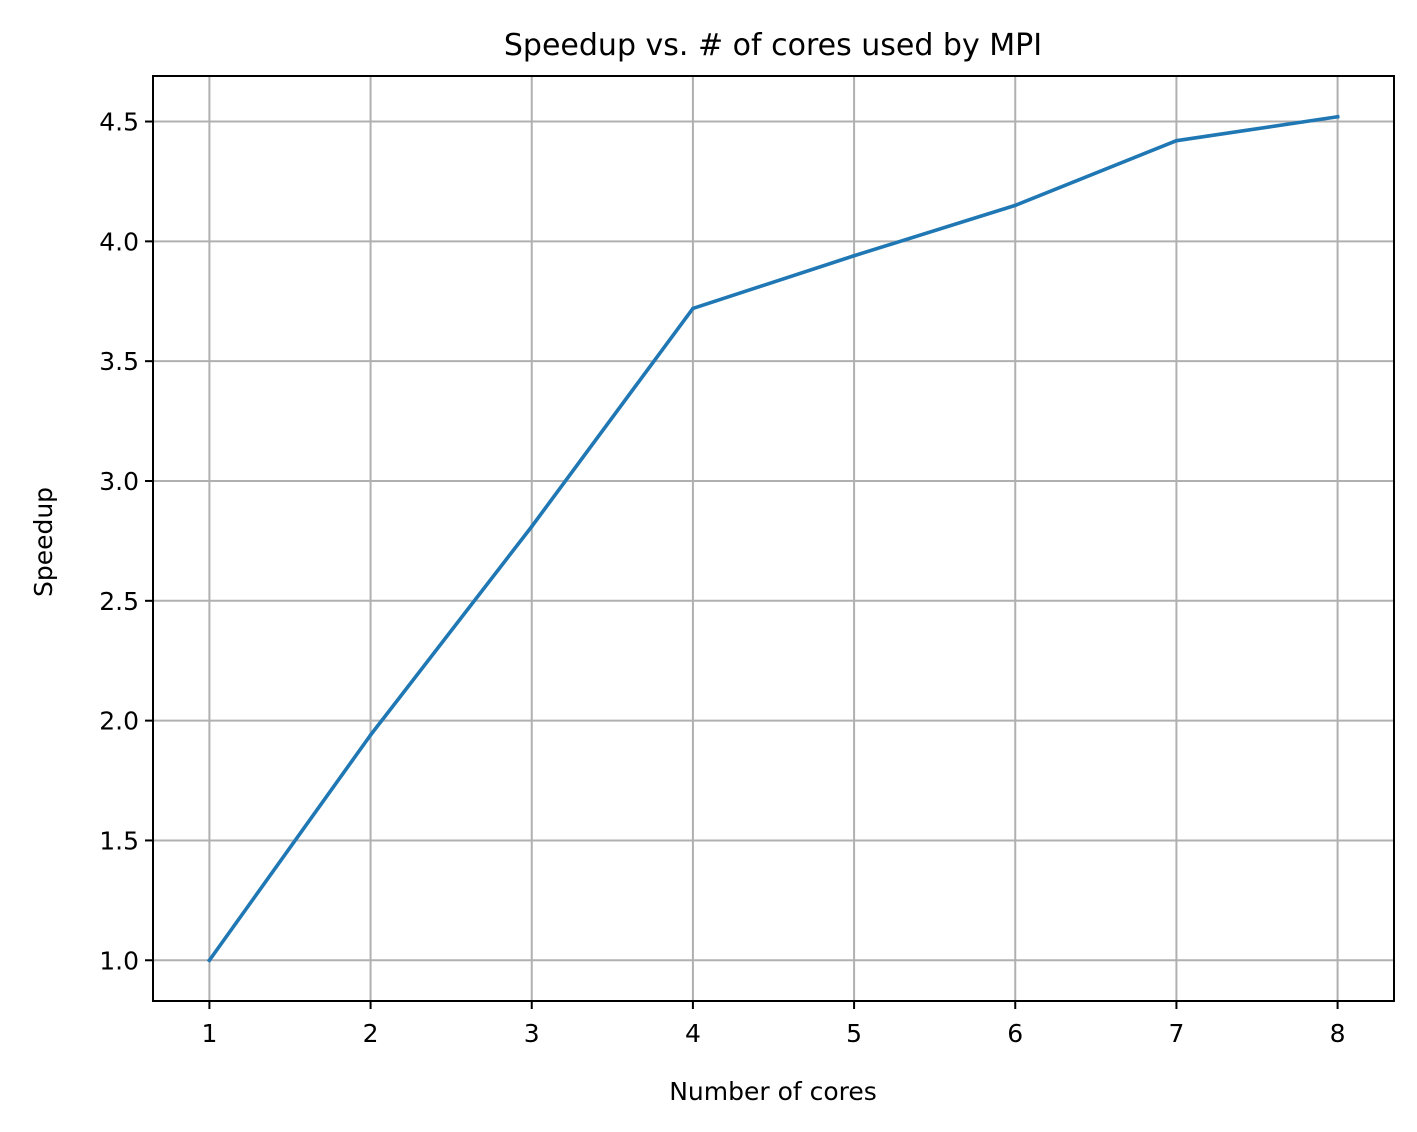  I want to click on x-tick-label: 4, so click(693, 1033).